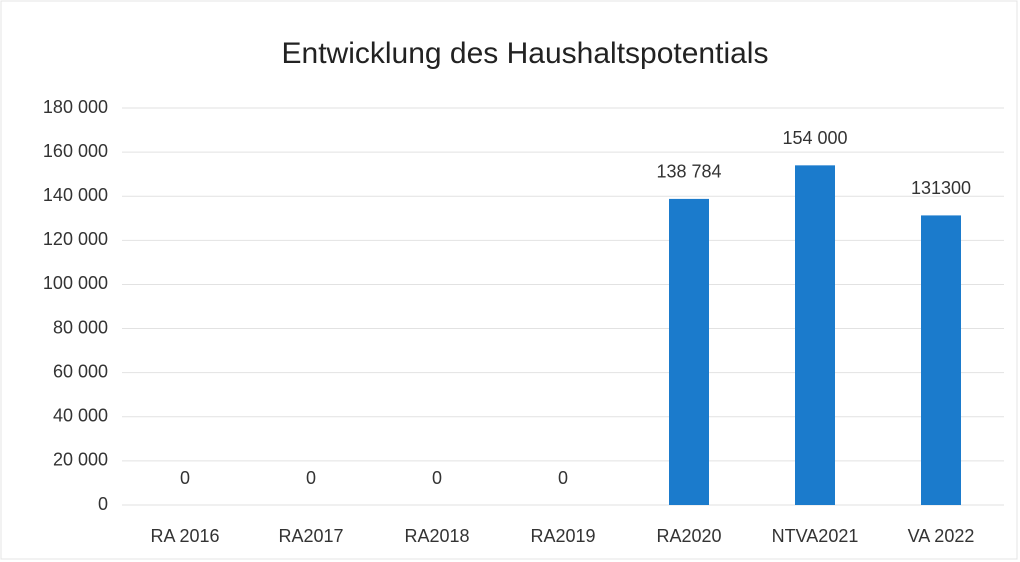 The width and height of the screenshot is (1020, 562). I want to click on x-tick-label: RA2017, so click(310, 536).